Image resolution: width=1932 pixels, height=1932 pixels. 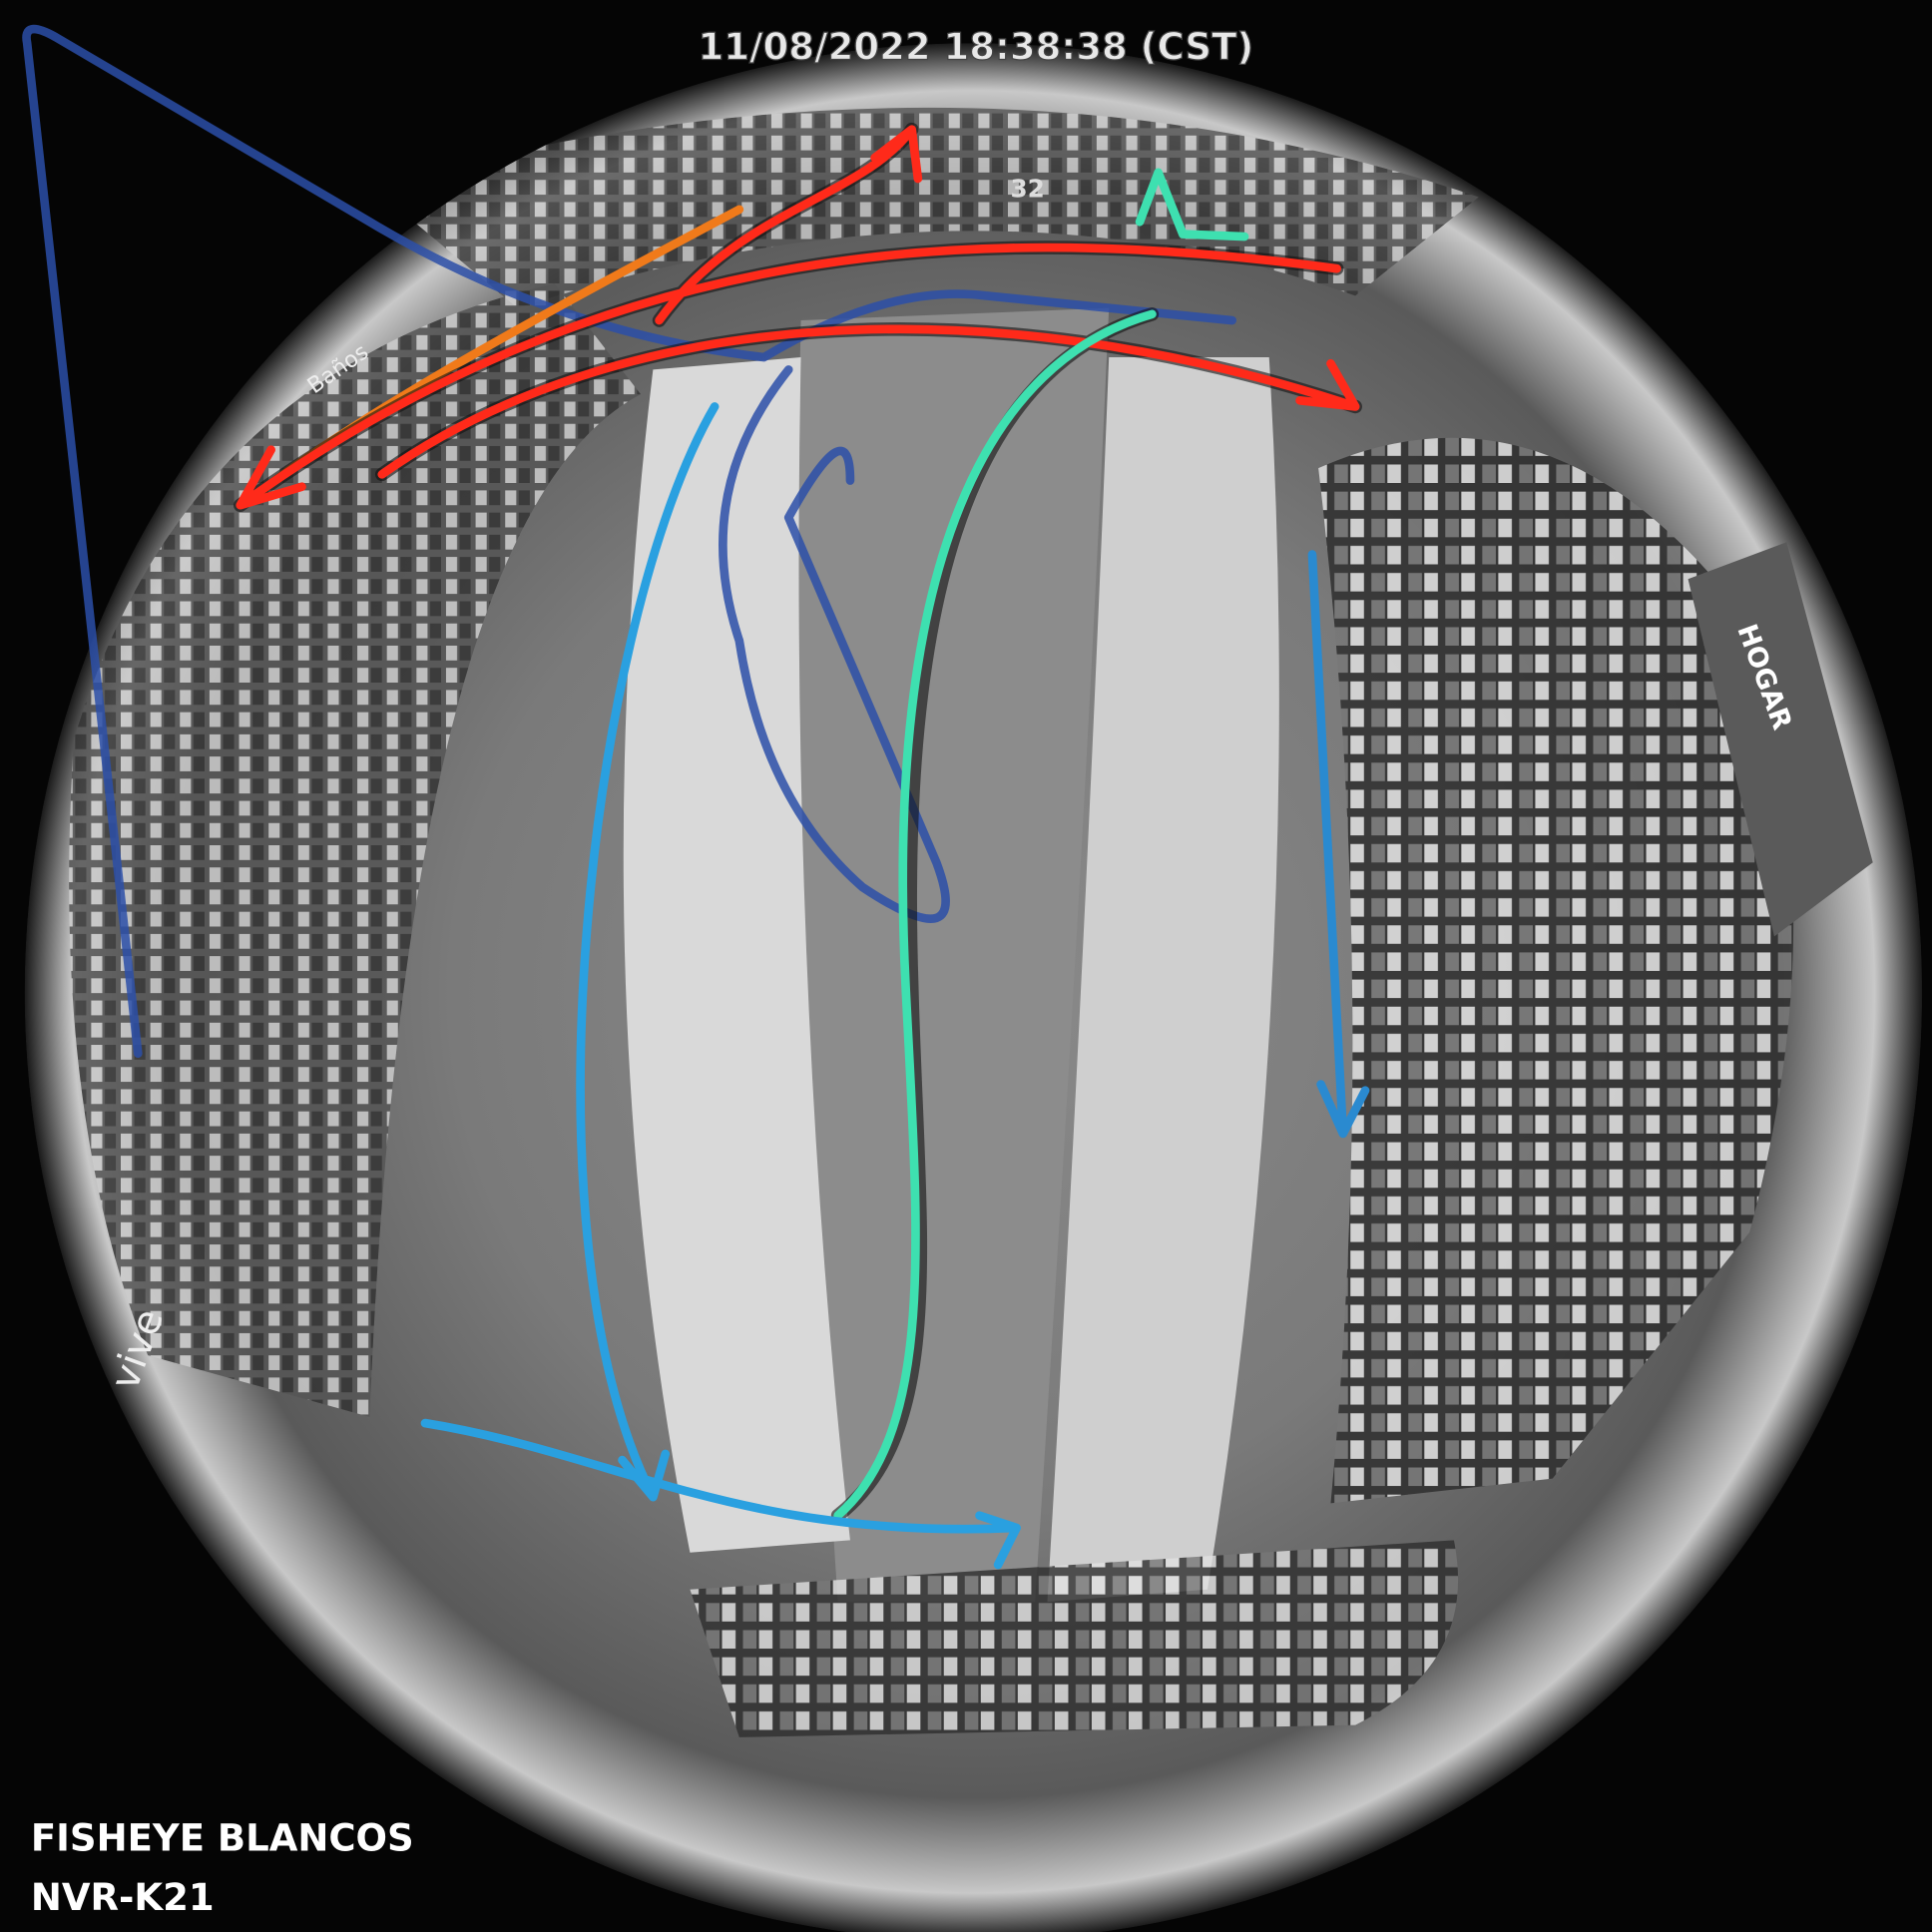 I want to click on banner, so click(x=1780, y=739).